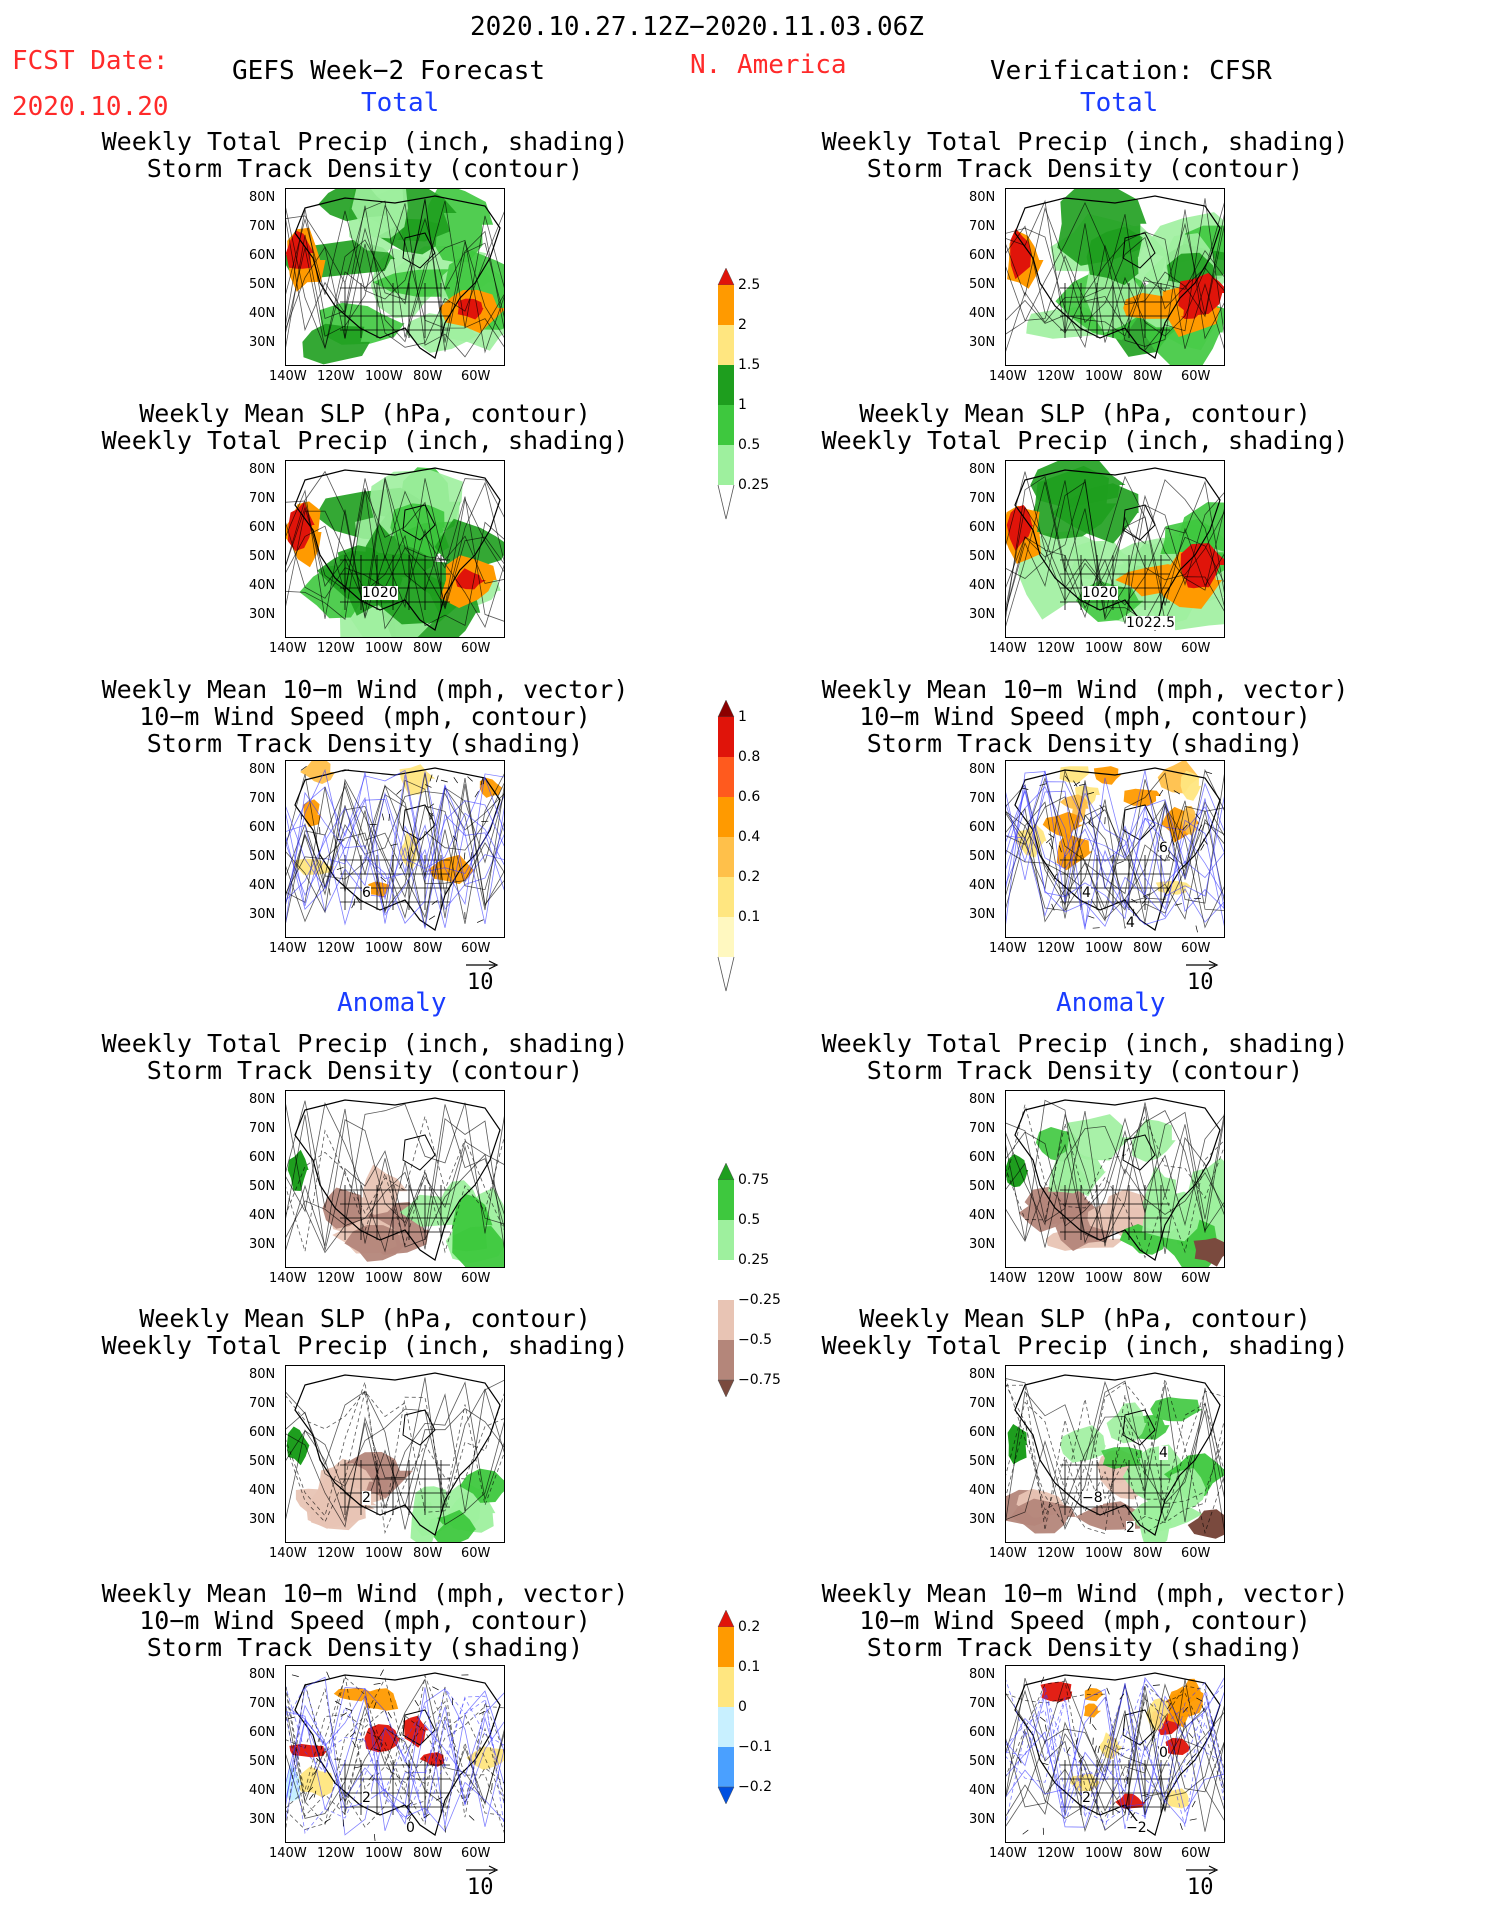 This screenshot has width=1487, height=1925. What do you see at coordinates (749, 797) in the screenshot?
I see `colorbar-label: 0.6` at bounding box center [749, 797].